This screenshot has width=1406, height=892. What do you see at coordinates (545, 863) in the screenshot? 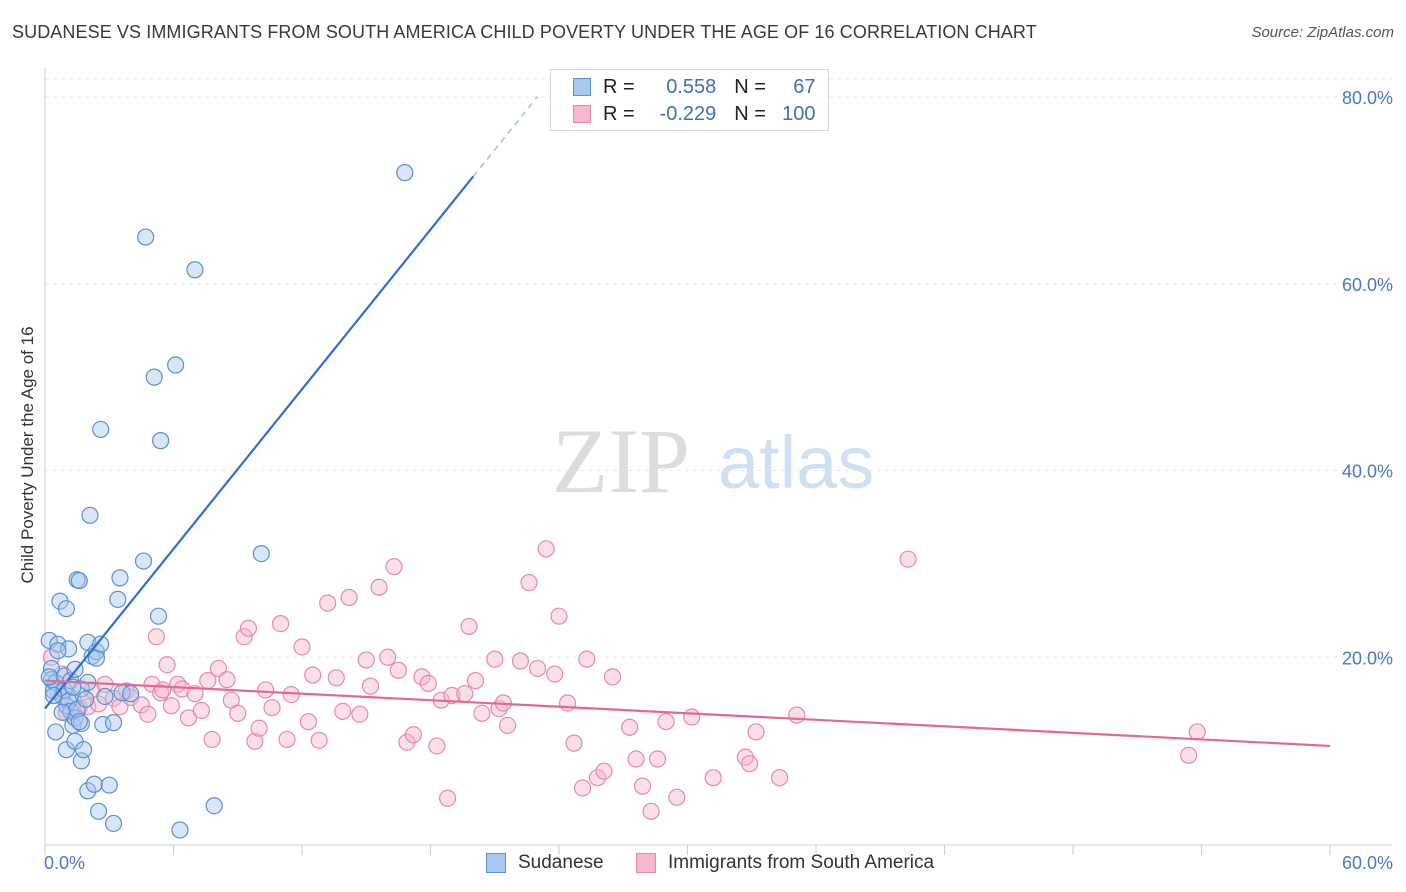
I see `legend-item-sudanese: Sudanese` at bounding box center [545, 863].